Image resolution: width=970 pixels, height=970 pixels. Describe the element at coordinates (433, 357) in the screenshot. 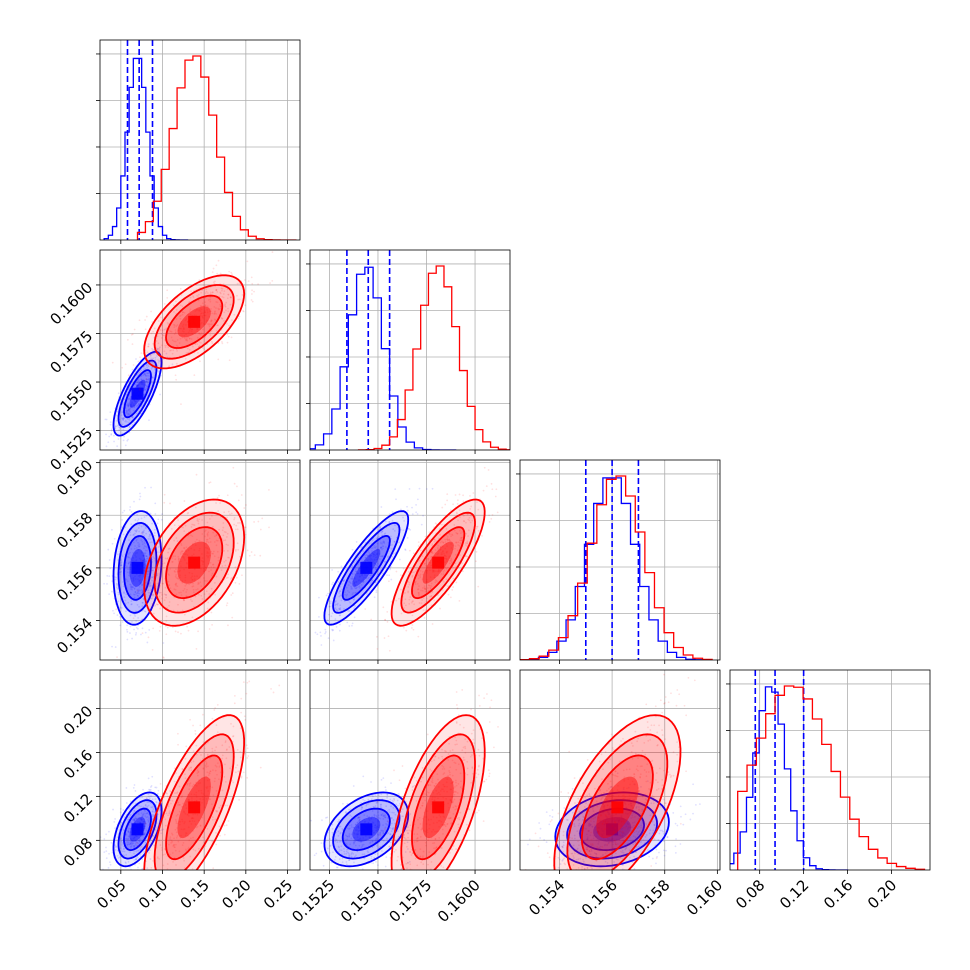

I see `histogram-red` at that location.